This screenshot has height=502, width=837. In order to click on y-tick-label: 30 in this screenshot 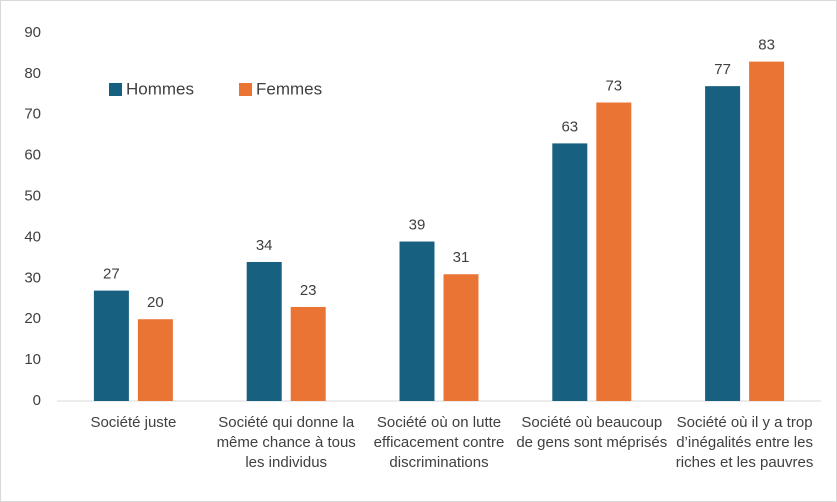, I will do `click(32, 277)`.